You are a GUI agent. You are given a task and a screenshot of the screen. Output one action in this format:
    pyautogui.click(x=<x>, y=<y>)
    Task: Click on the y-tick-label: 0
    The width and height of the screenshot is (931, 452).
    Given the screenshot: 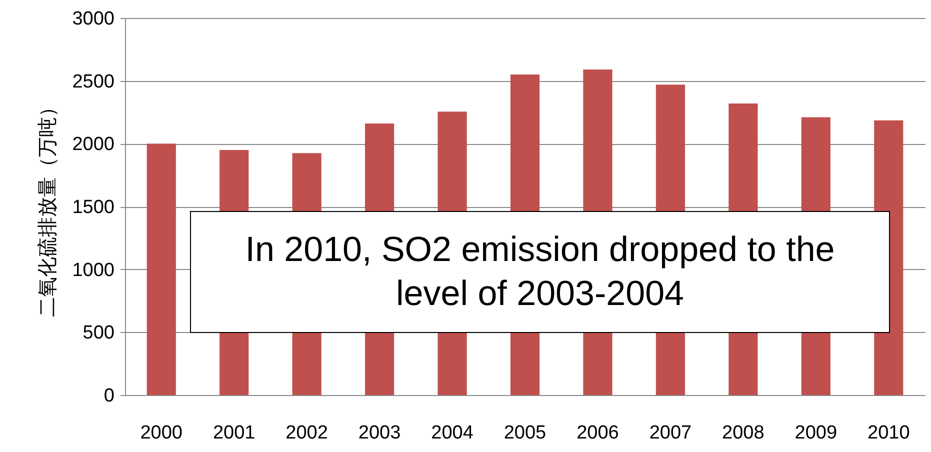 What is the action you would take?
    pyautogui.click(x=109, y=396)
    